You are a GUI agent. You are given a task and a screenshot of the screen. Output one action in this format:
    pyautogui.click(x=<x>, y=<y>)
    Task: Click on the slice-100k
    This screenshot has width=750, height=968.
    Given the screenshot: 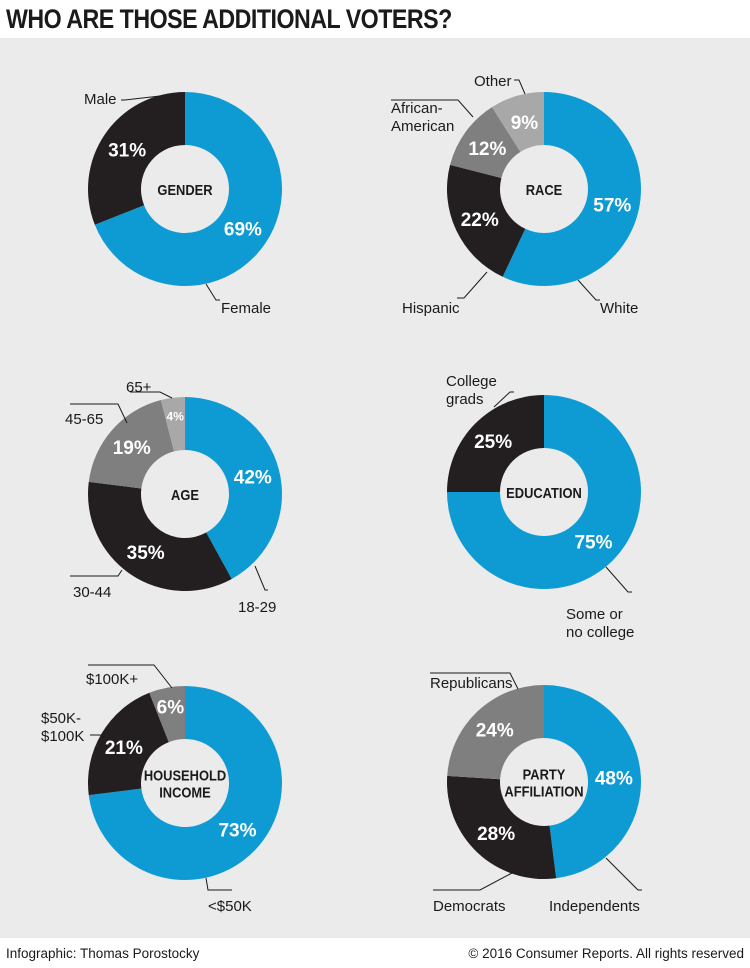 What is the action you would take?
    pyautogui.click(x=167, y=714)
    